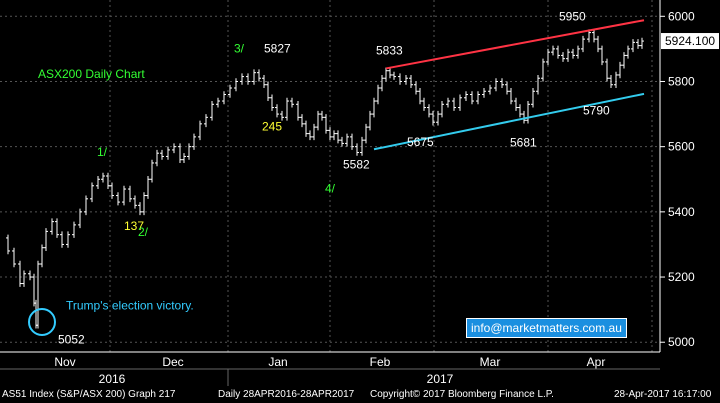 The image size is (720, 403). What do you see at coordinates (356, 165) in the screenshot?
I see `annotation-label: 5582` at bounding box center [356, 165].